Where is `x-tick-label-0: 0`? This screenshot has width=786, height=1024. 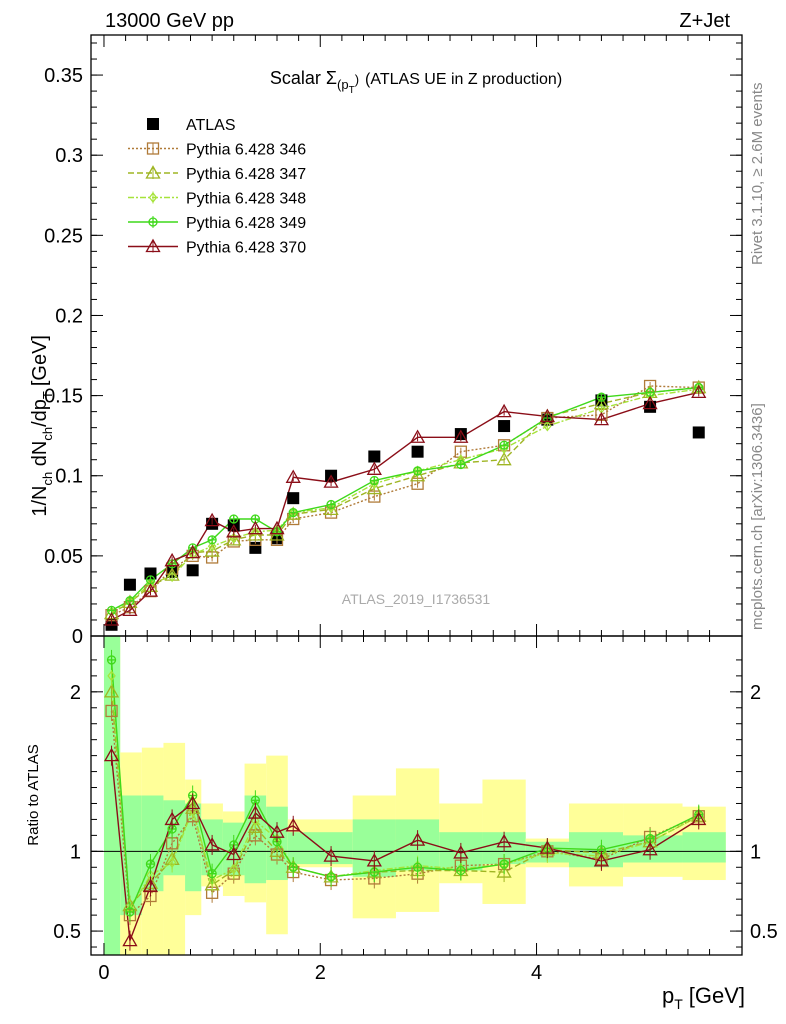 x-tick-label-0: 0 is located at coordinates (103, 973).